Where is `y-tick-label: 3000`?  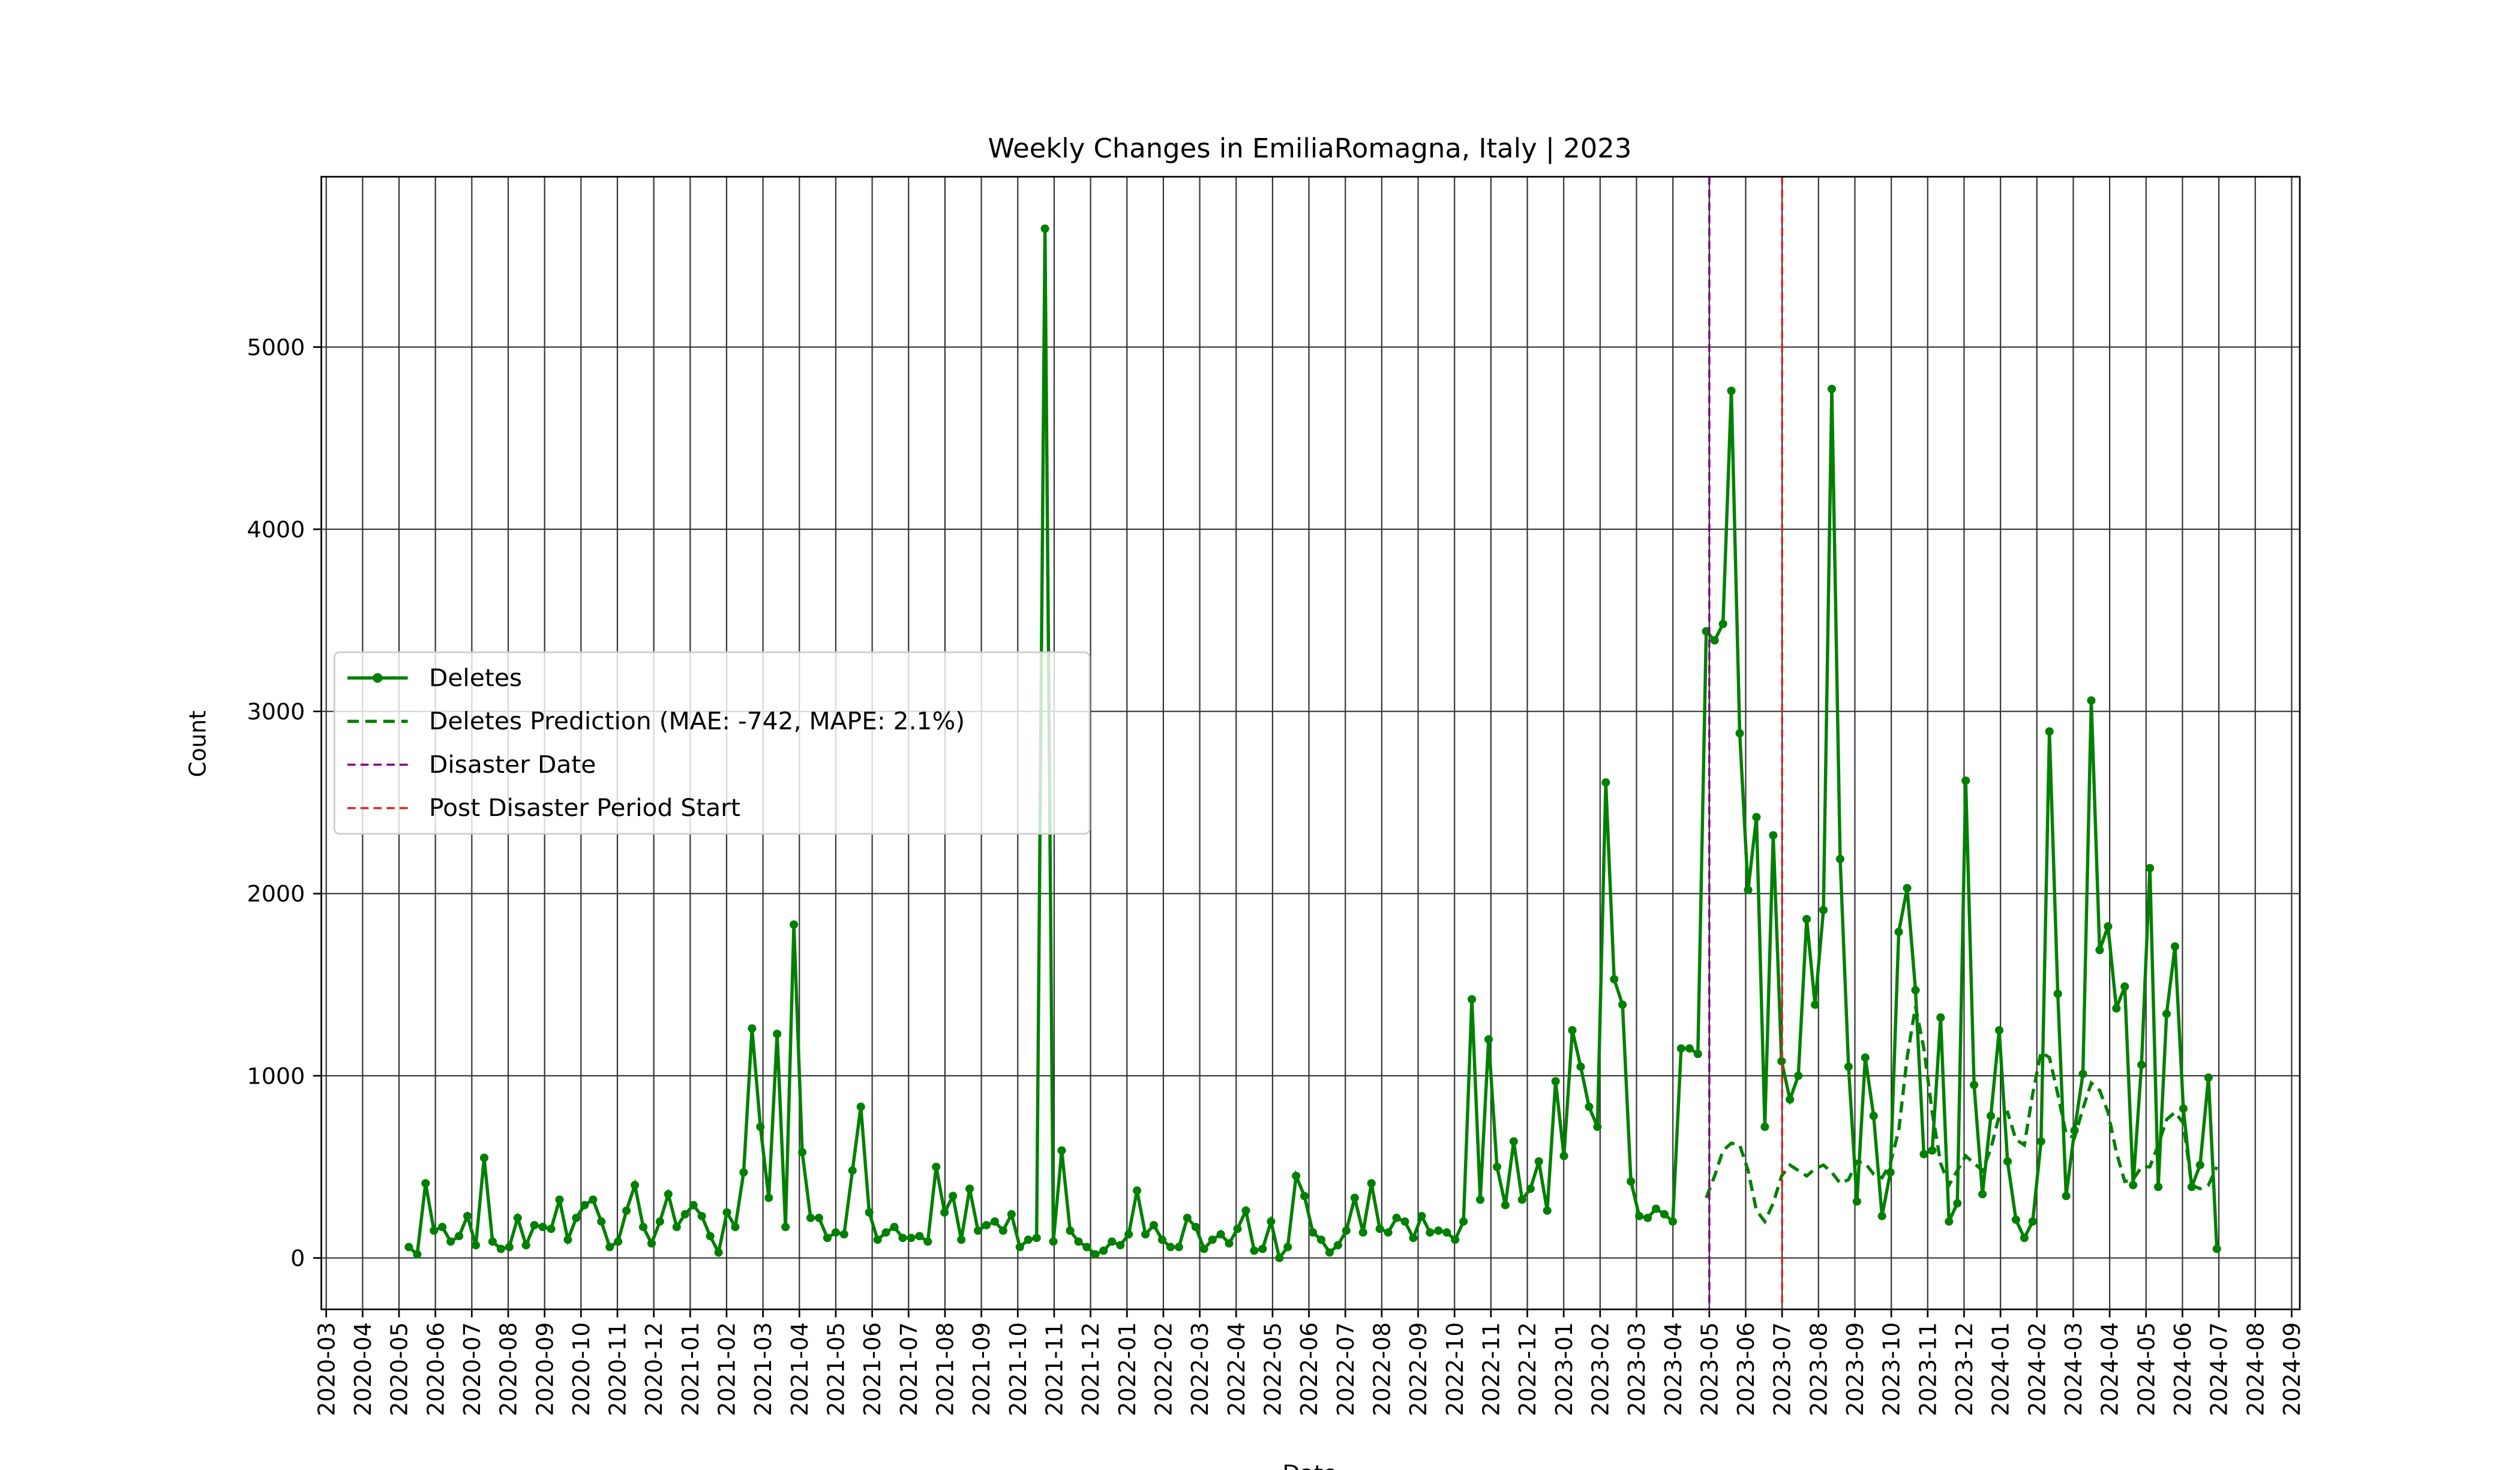 y-tick-label: 3000 is located at coordinates (276, 712).